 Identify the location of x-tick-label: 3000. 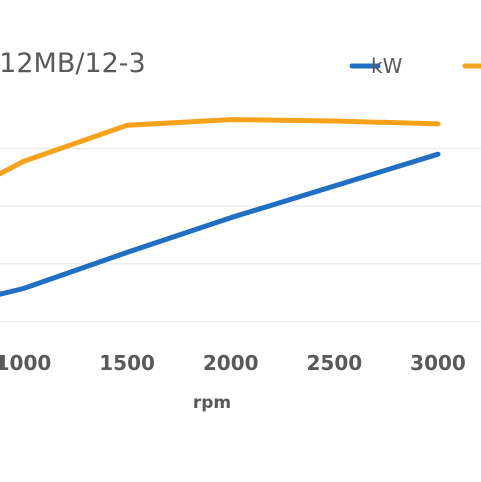
(438, 363).